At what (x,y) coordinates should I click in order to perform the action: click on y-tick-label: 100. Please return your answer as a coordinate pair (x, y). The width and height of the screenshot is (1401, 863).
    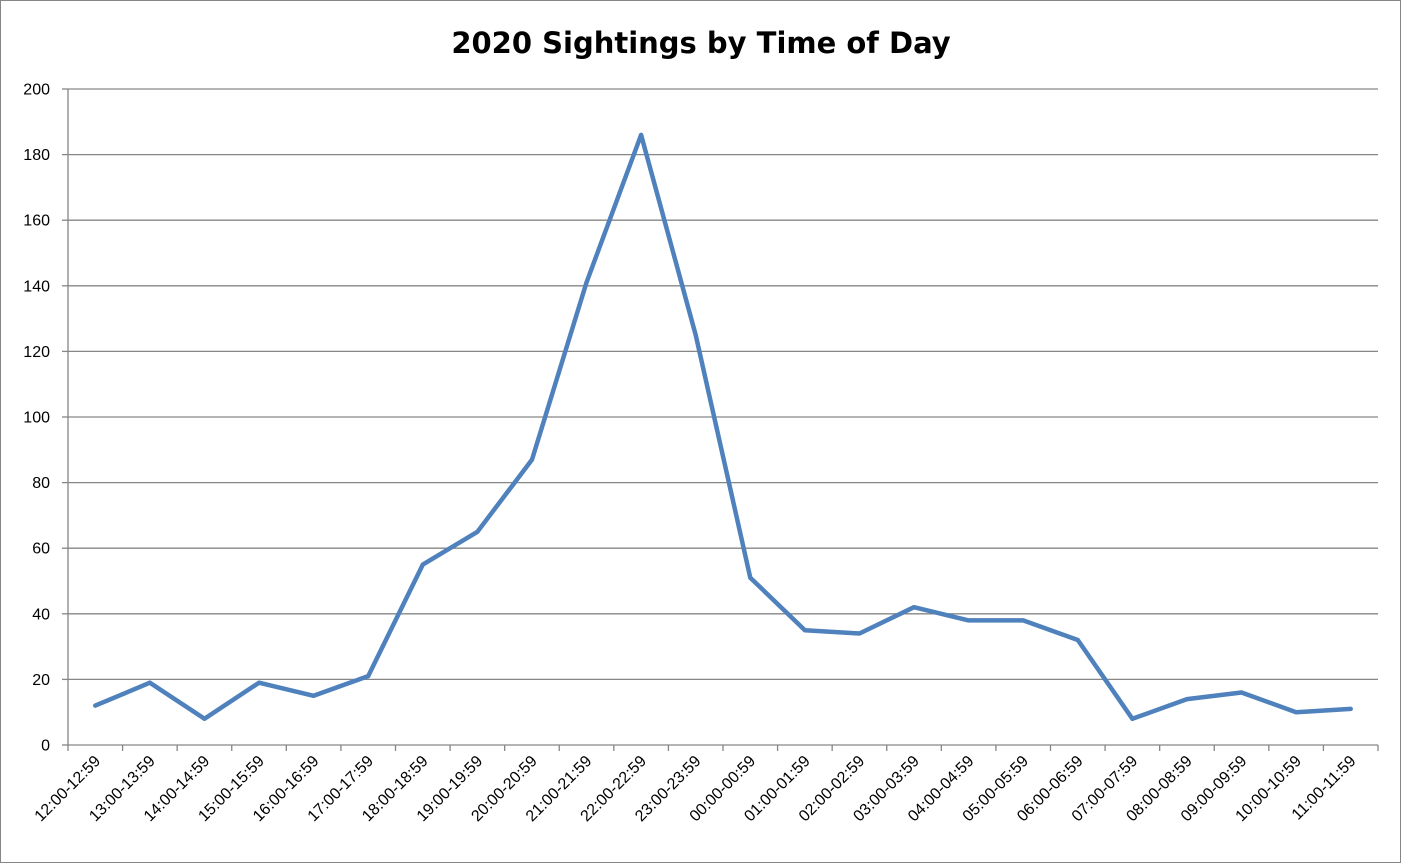
    Looking at the image, I should click on (36, 418).